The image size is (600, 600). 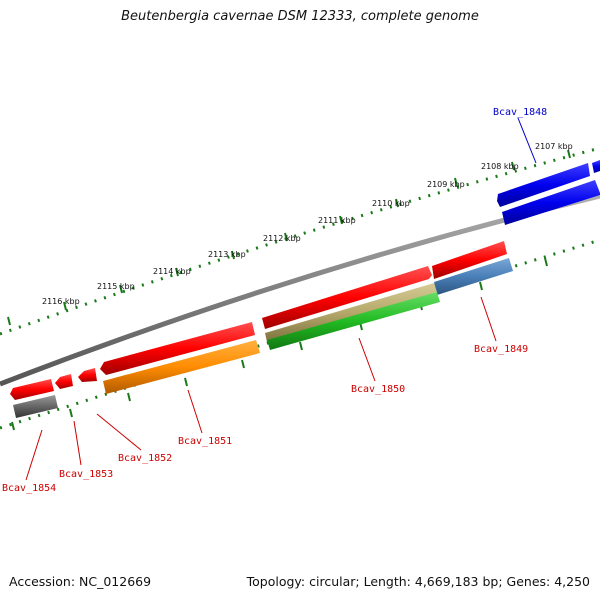 What do you see at coordinates (543, 185) in the screenshot?
I see `gene-bcav-1848-forward` at bounding box center [543, 185].